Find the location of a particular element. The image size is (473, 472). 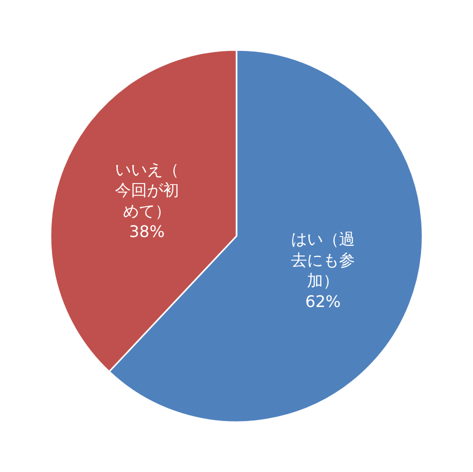

slice-label: はい（過去にも参加） is located at coordinates (322, 260).